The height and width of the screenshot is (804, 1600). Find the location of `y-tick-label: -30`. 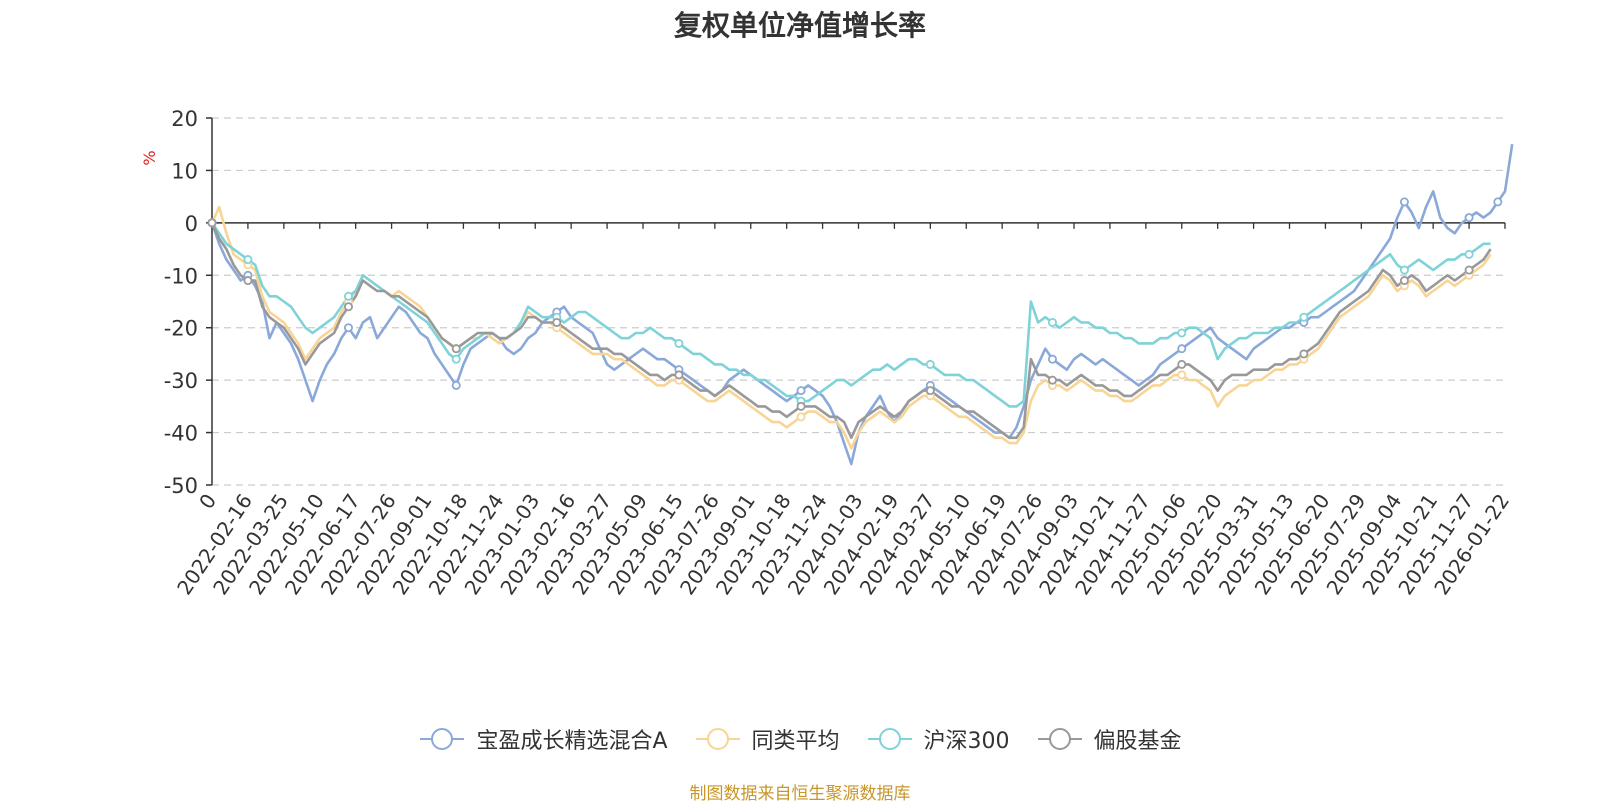

y-tick-label: -30 is located at coordinates (181, 381).